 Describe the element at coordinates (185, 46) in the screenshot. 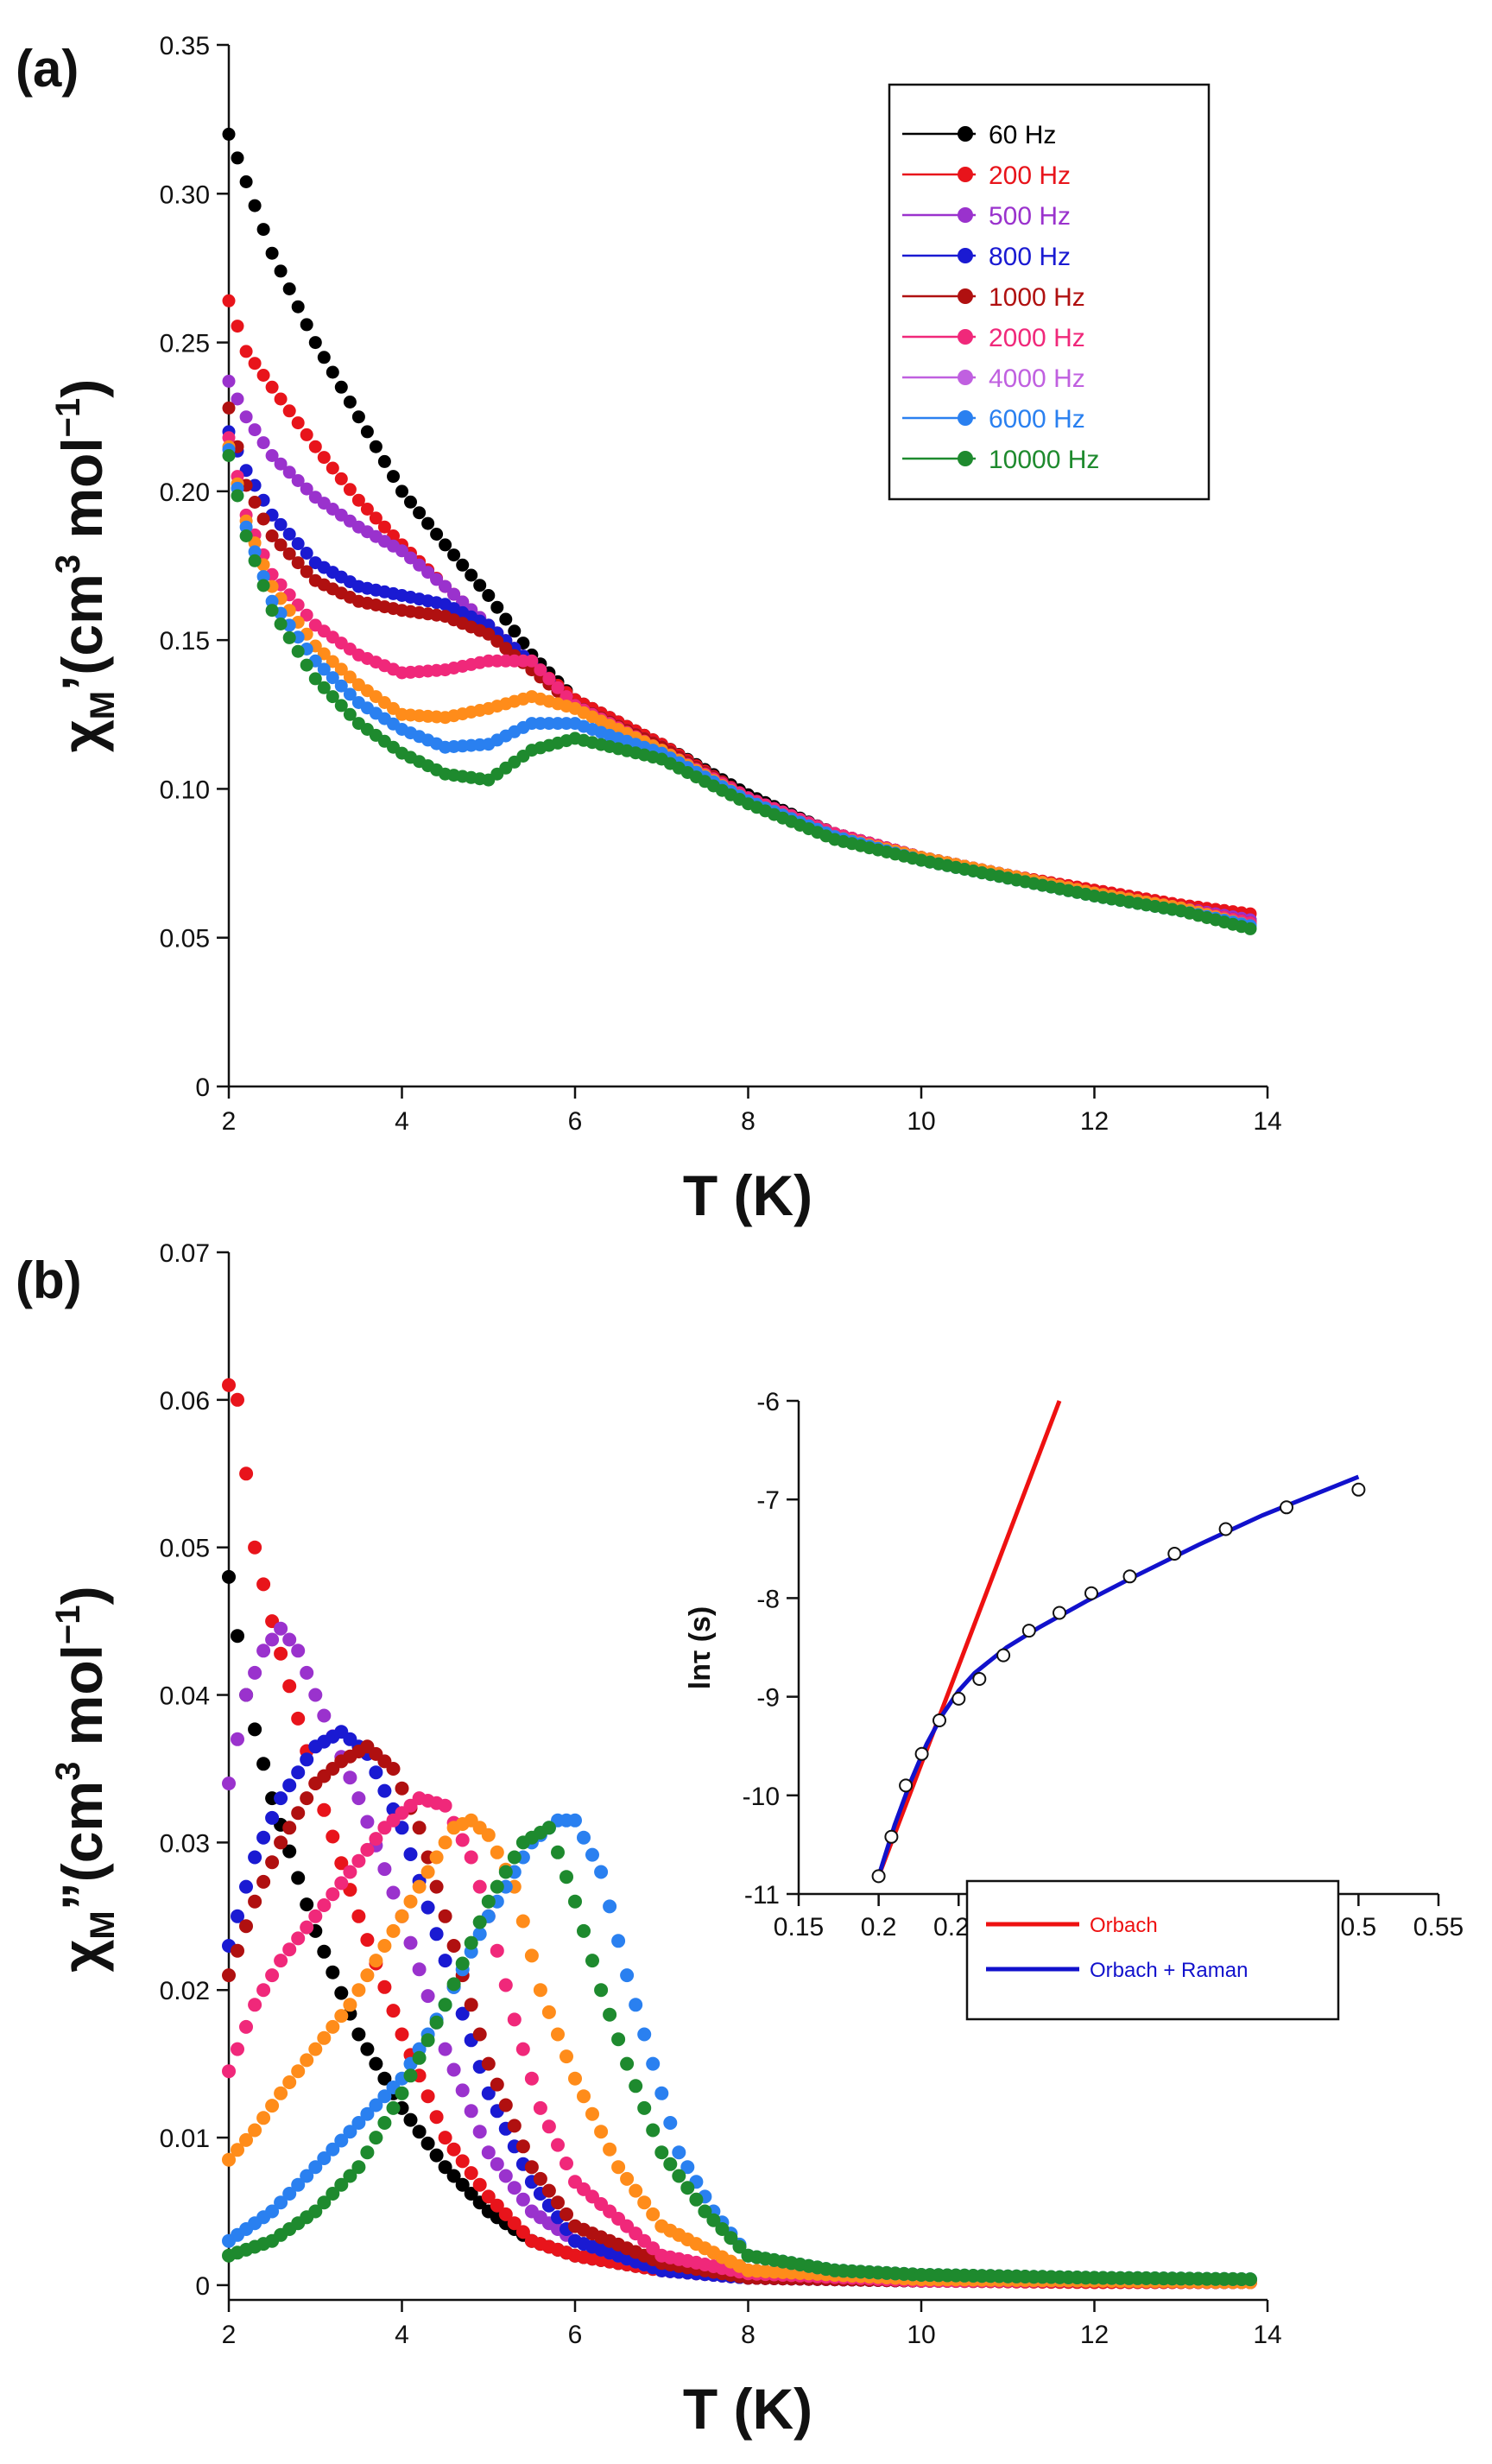

I see `a-y-tick-label: 0.35` at that location.